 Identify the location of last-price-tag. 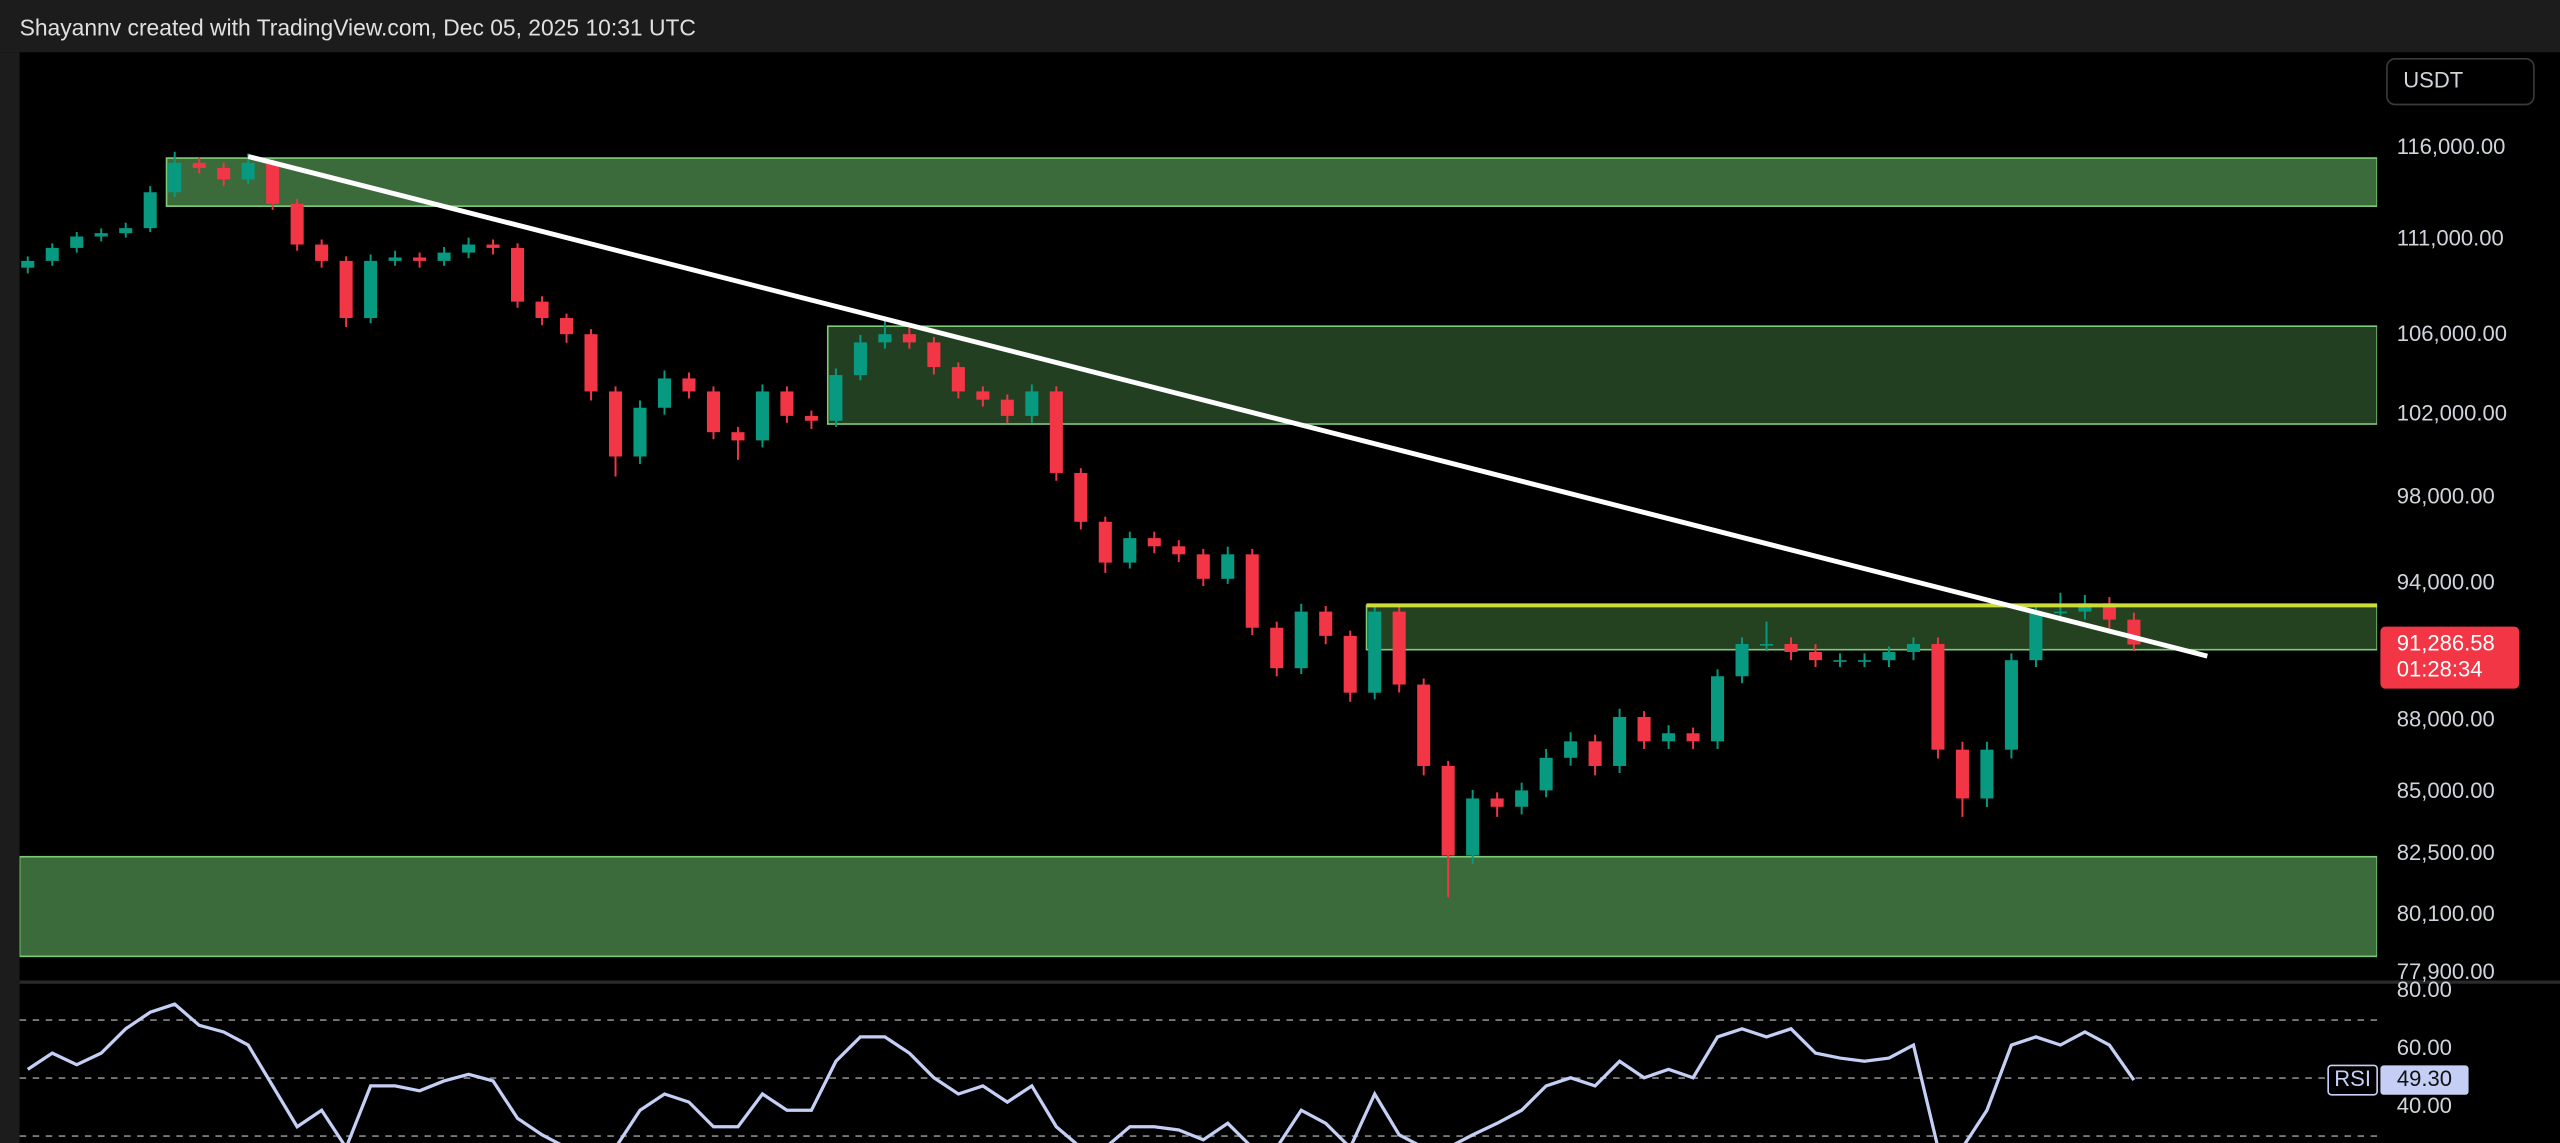
(2450, 657).